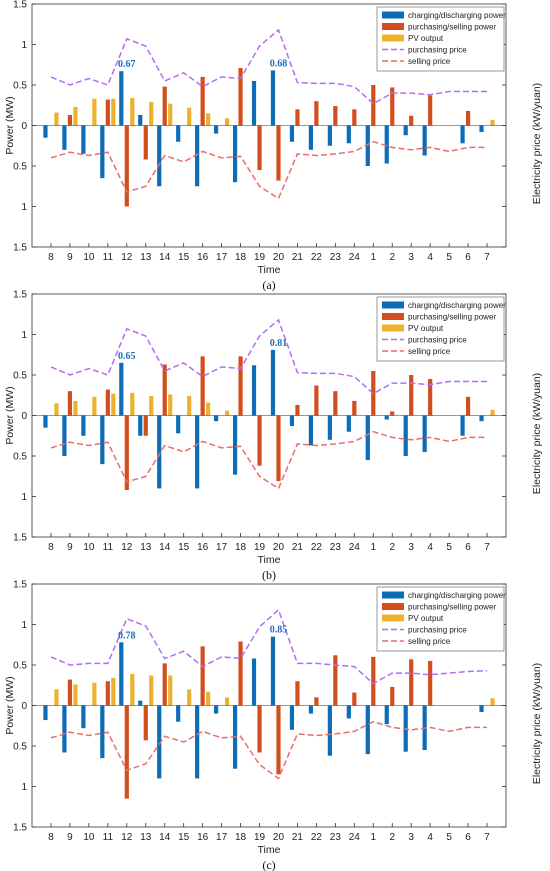  What do you see at coordinates (279, 63) in the screenshot?
I see `data-label: 0.68` at bounding box center [279, 63].